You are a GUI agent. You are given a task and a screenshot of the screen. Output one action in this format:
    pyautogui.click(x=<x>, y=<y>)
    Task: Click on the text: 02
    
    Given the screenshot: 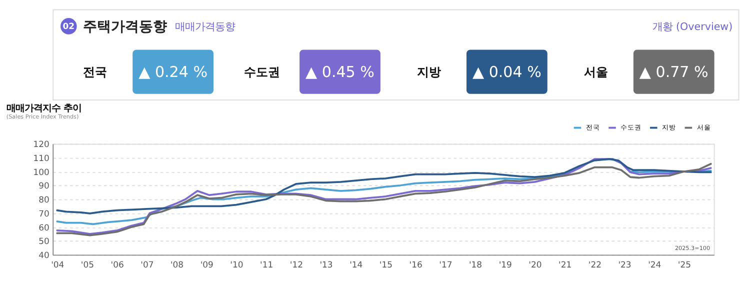 What is the action you would take?
    pyautogui.click(x=68, y=26)
    